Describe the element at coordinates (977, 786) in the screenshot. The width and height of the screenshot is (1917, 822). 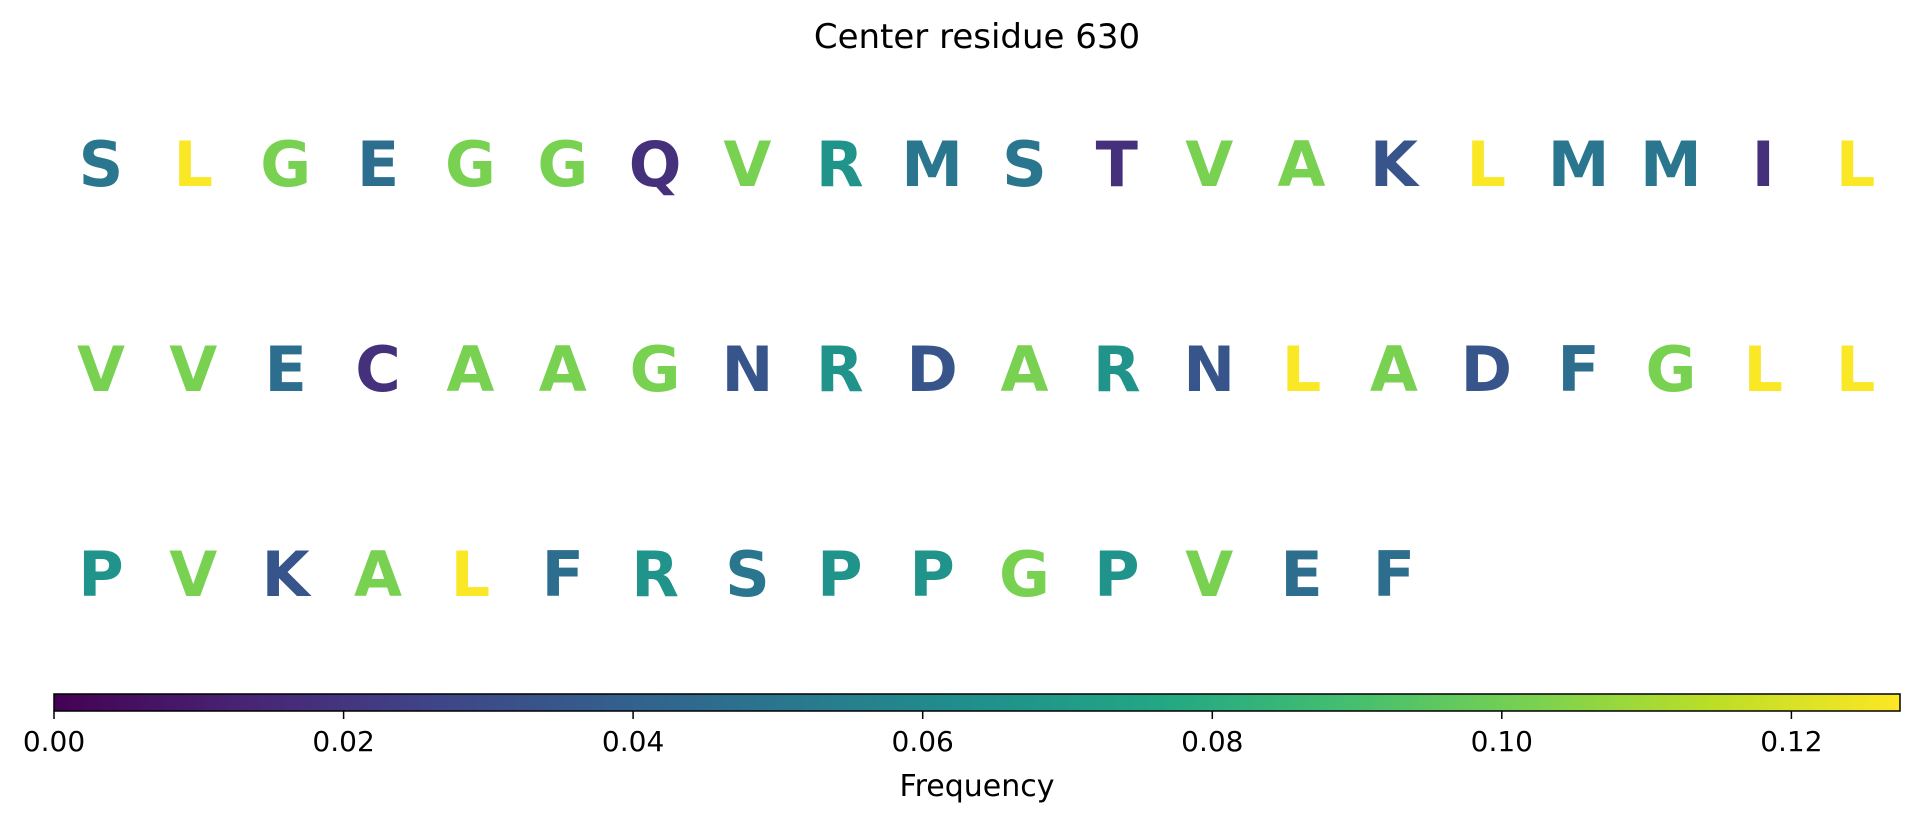
I see `colorbar-label: Frequency` at that location.